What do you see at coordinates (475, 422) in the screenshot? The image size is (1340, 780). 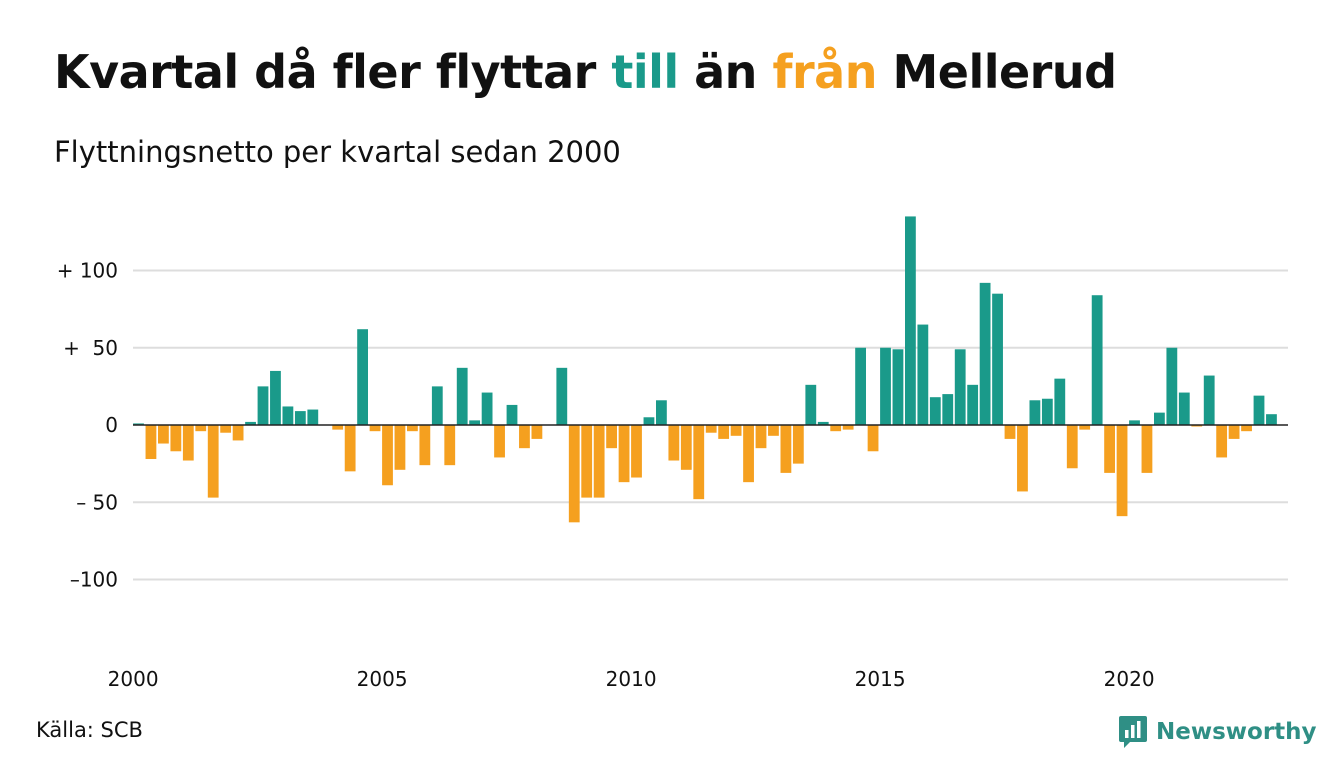 I see `bar-2006-q4` at bounding box center [475, 422].